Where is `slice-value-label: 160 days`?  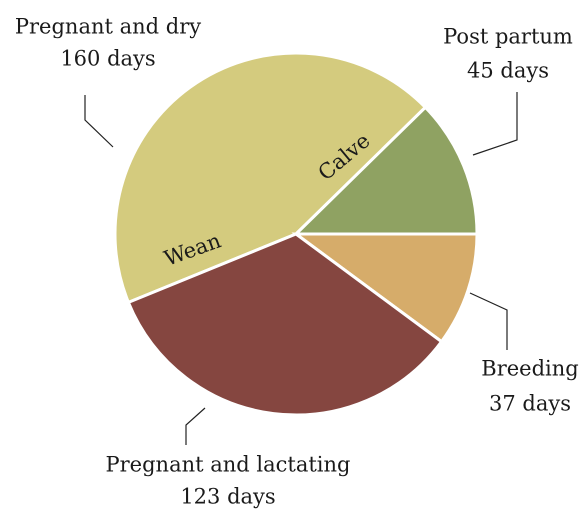 slice-value-label: 160 days is located at coordinates (107, 59).